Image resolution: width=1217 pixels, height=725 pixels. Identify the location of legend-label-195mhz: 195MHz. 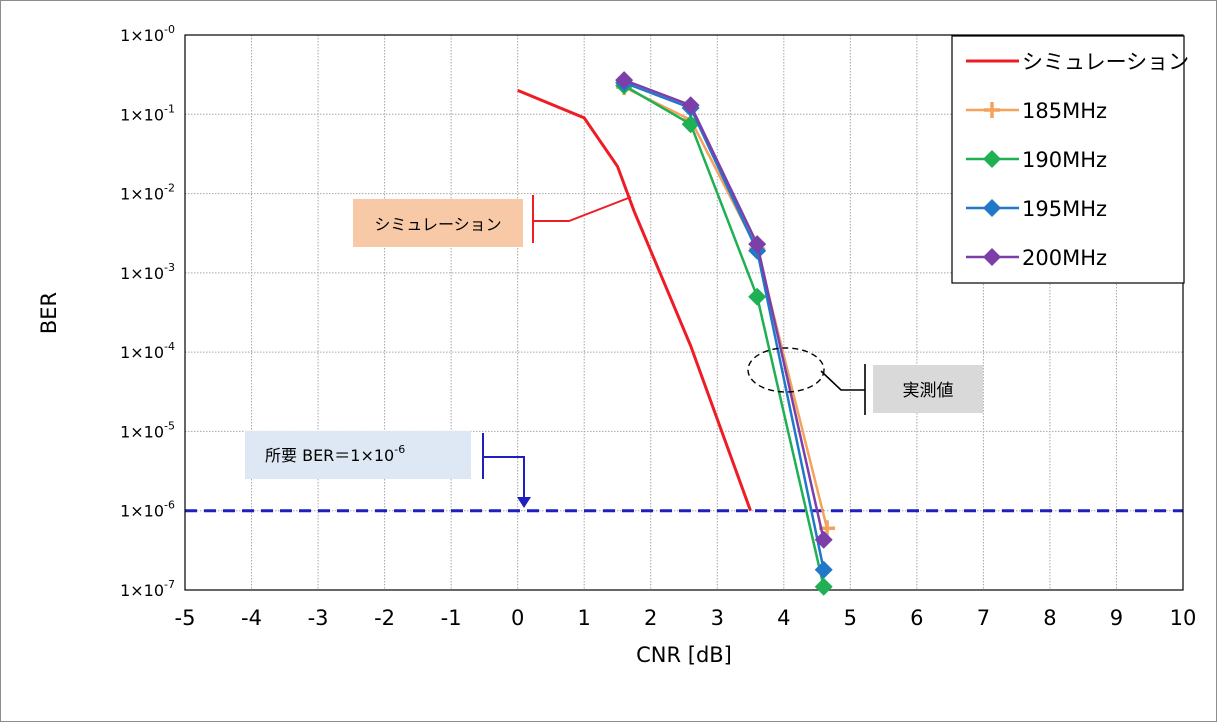
(1064, 209).